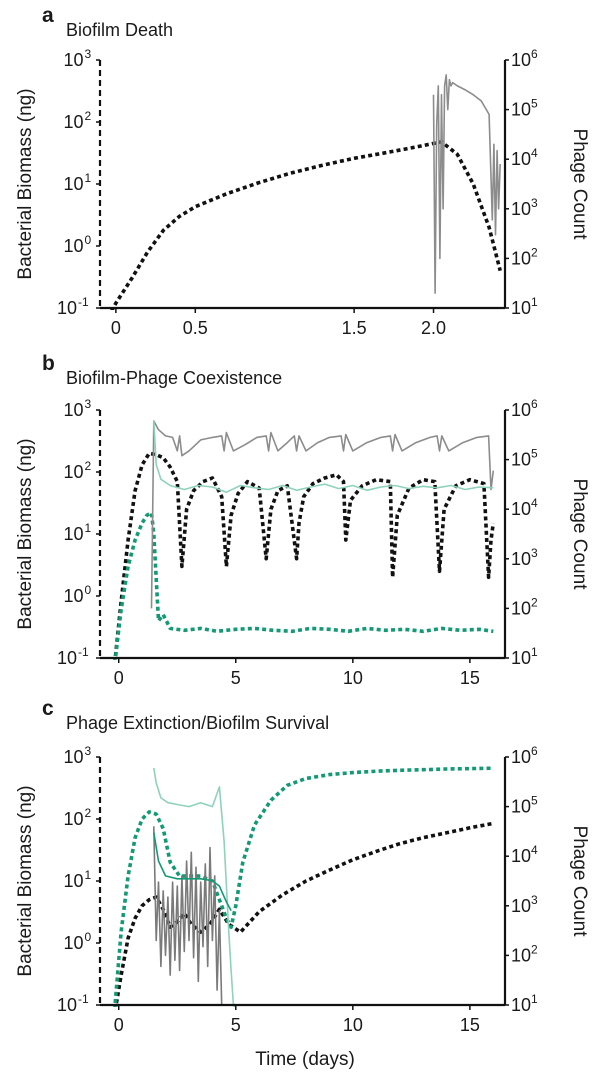 The image size is (595, 1079). Describe the element at coordinates (433, 328) in the screenshot. I see `x-tick-label: 2.0` at that location.